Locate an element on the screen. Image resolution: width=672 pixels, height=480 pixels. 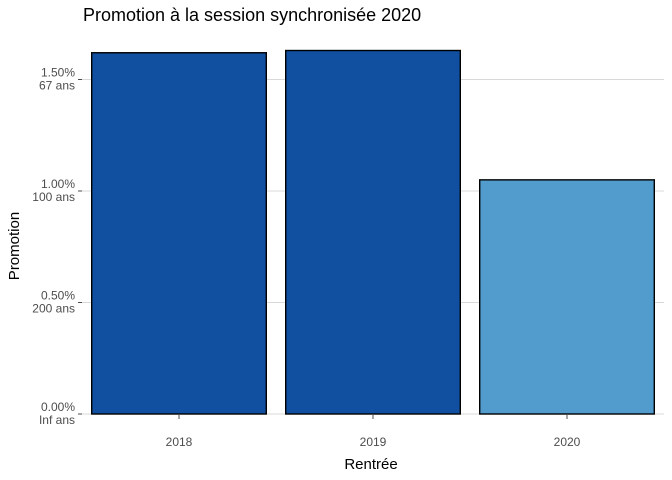
y-tick-label: 0.50% is located at coordinates (58, 296).